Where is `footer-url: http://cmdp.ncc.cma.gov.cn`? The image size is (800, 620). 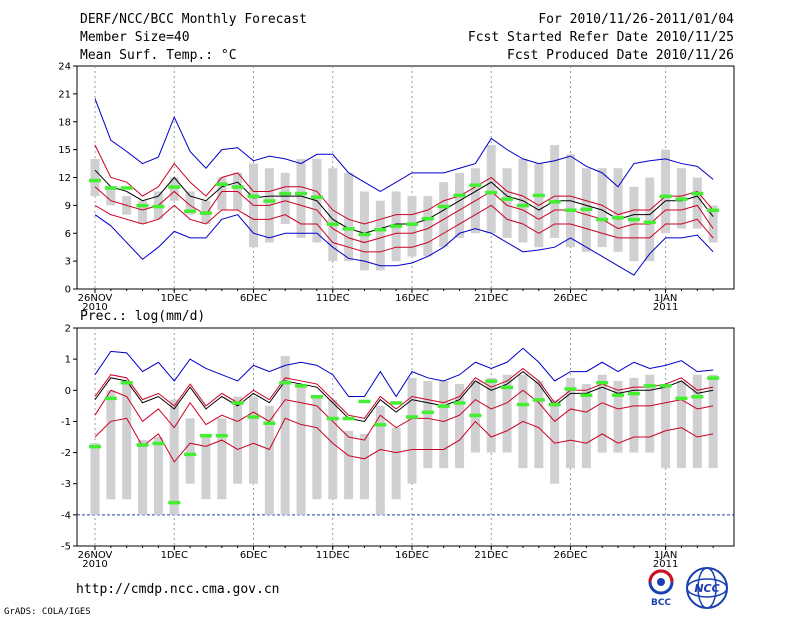
footer-url: http://cmdp.ncc.cma.gov.cn is located at coordinates (178, 589).